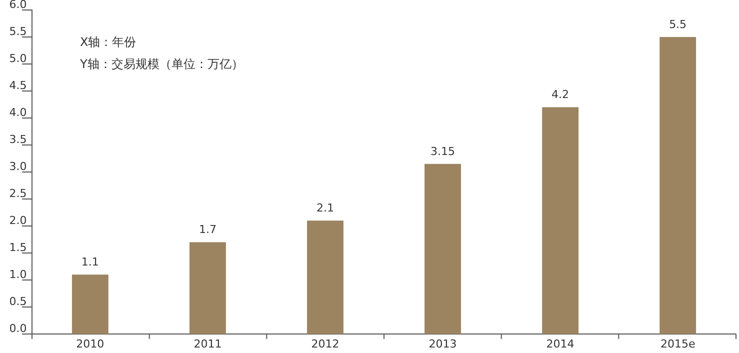 Image resolution: width=739 pixels, height=353 pixels. Describe the element at coordinates (18, 31) in the screenshot. I see `y-tick-label: 5.5` at that location.